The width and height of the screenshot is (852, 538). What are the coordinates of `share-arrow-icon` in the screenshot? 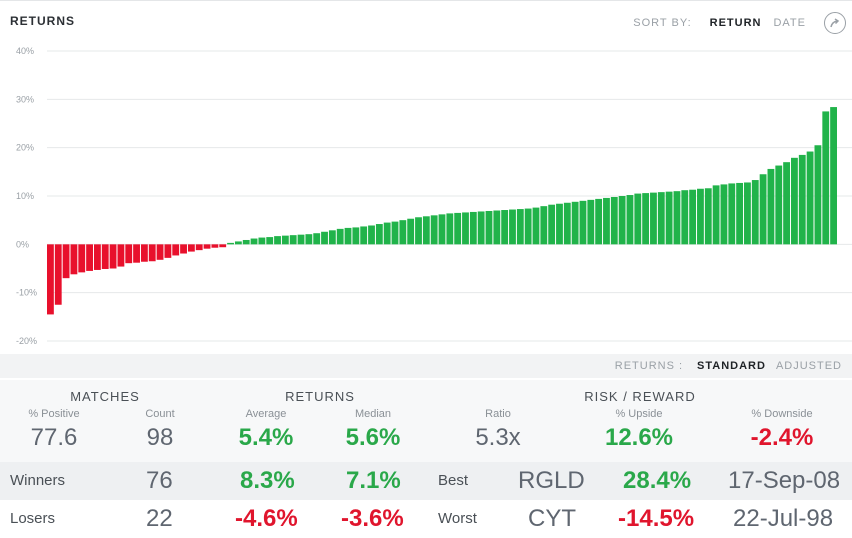 It's located at (835, 23).